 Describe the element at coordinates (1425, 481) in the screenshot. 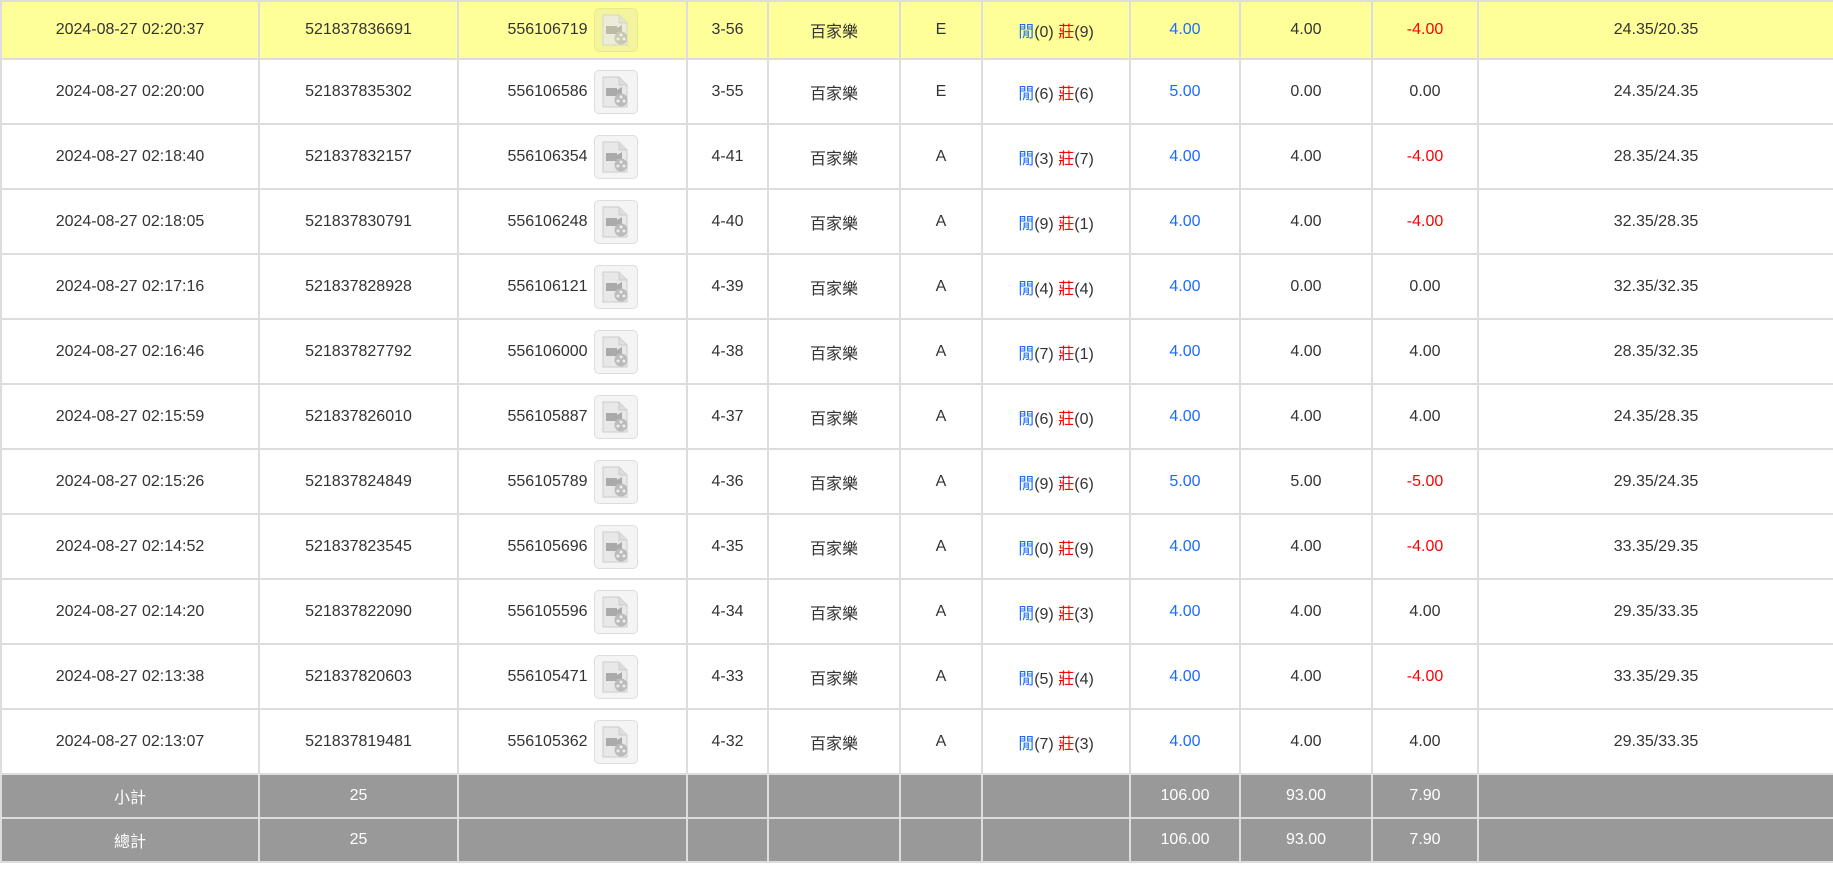

I see `win-loss: -5.00` at that location.